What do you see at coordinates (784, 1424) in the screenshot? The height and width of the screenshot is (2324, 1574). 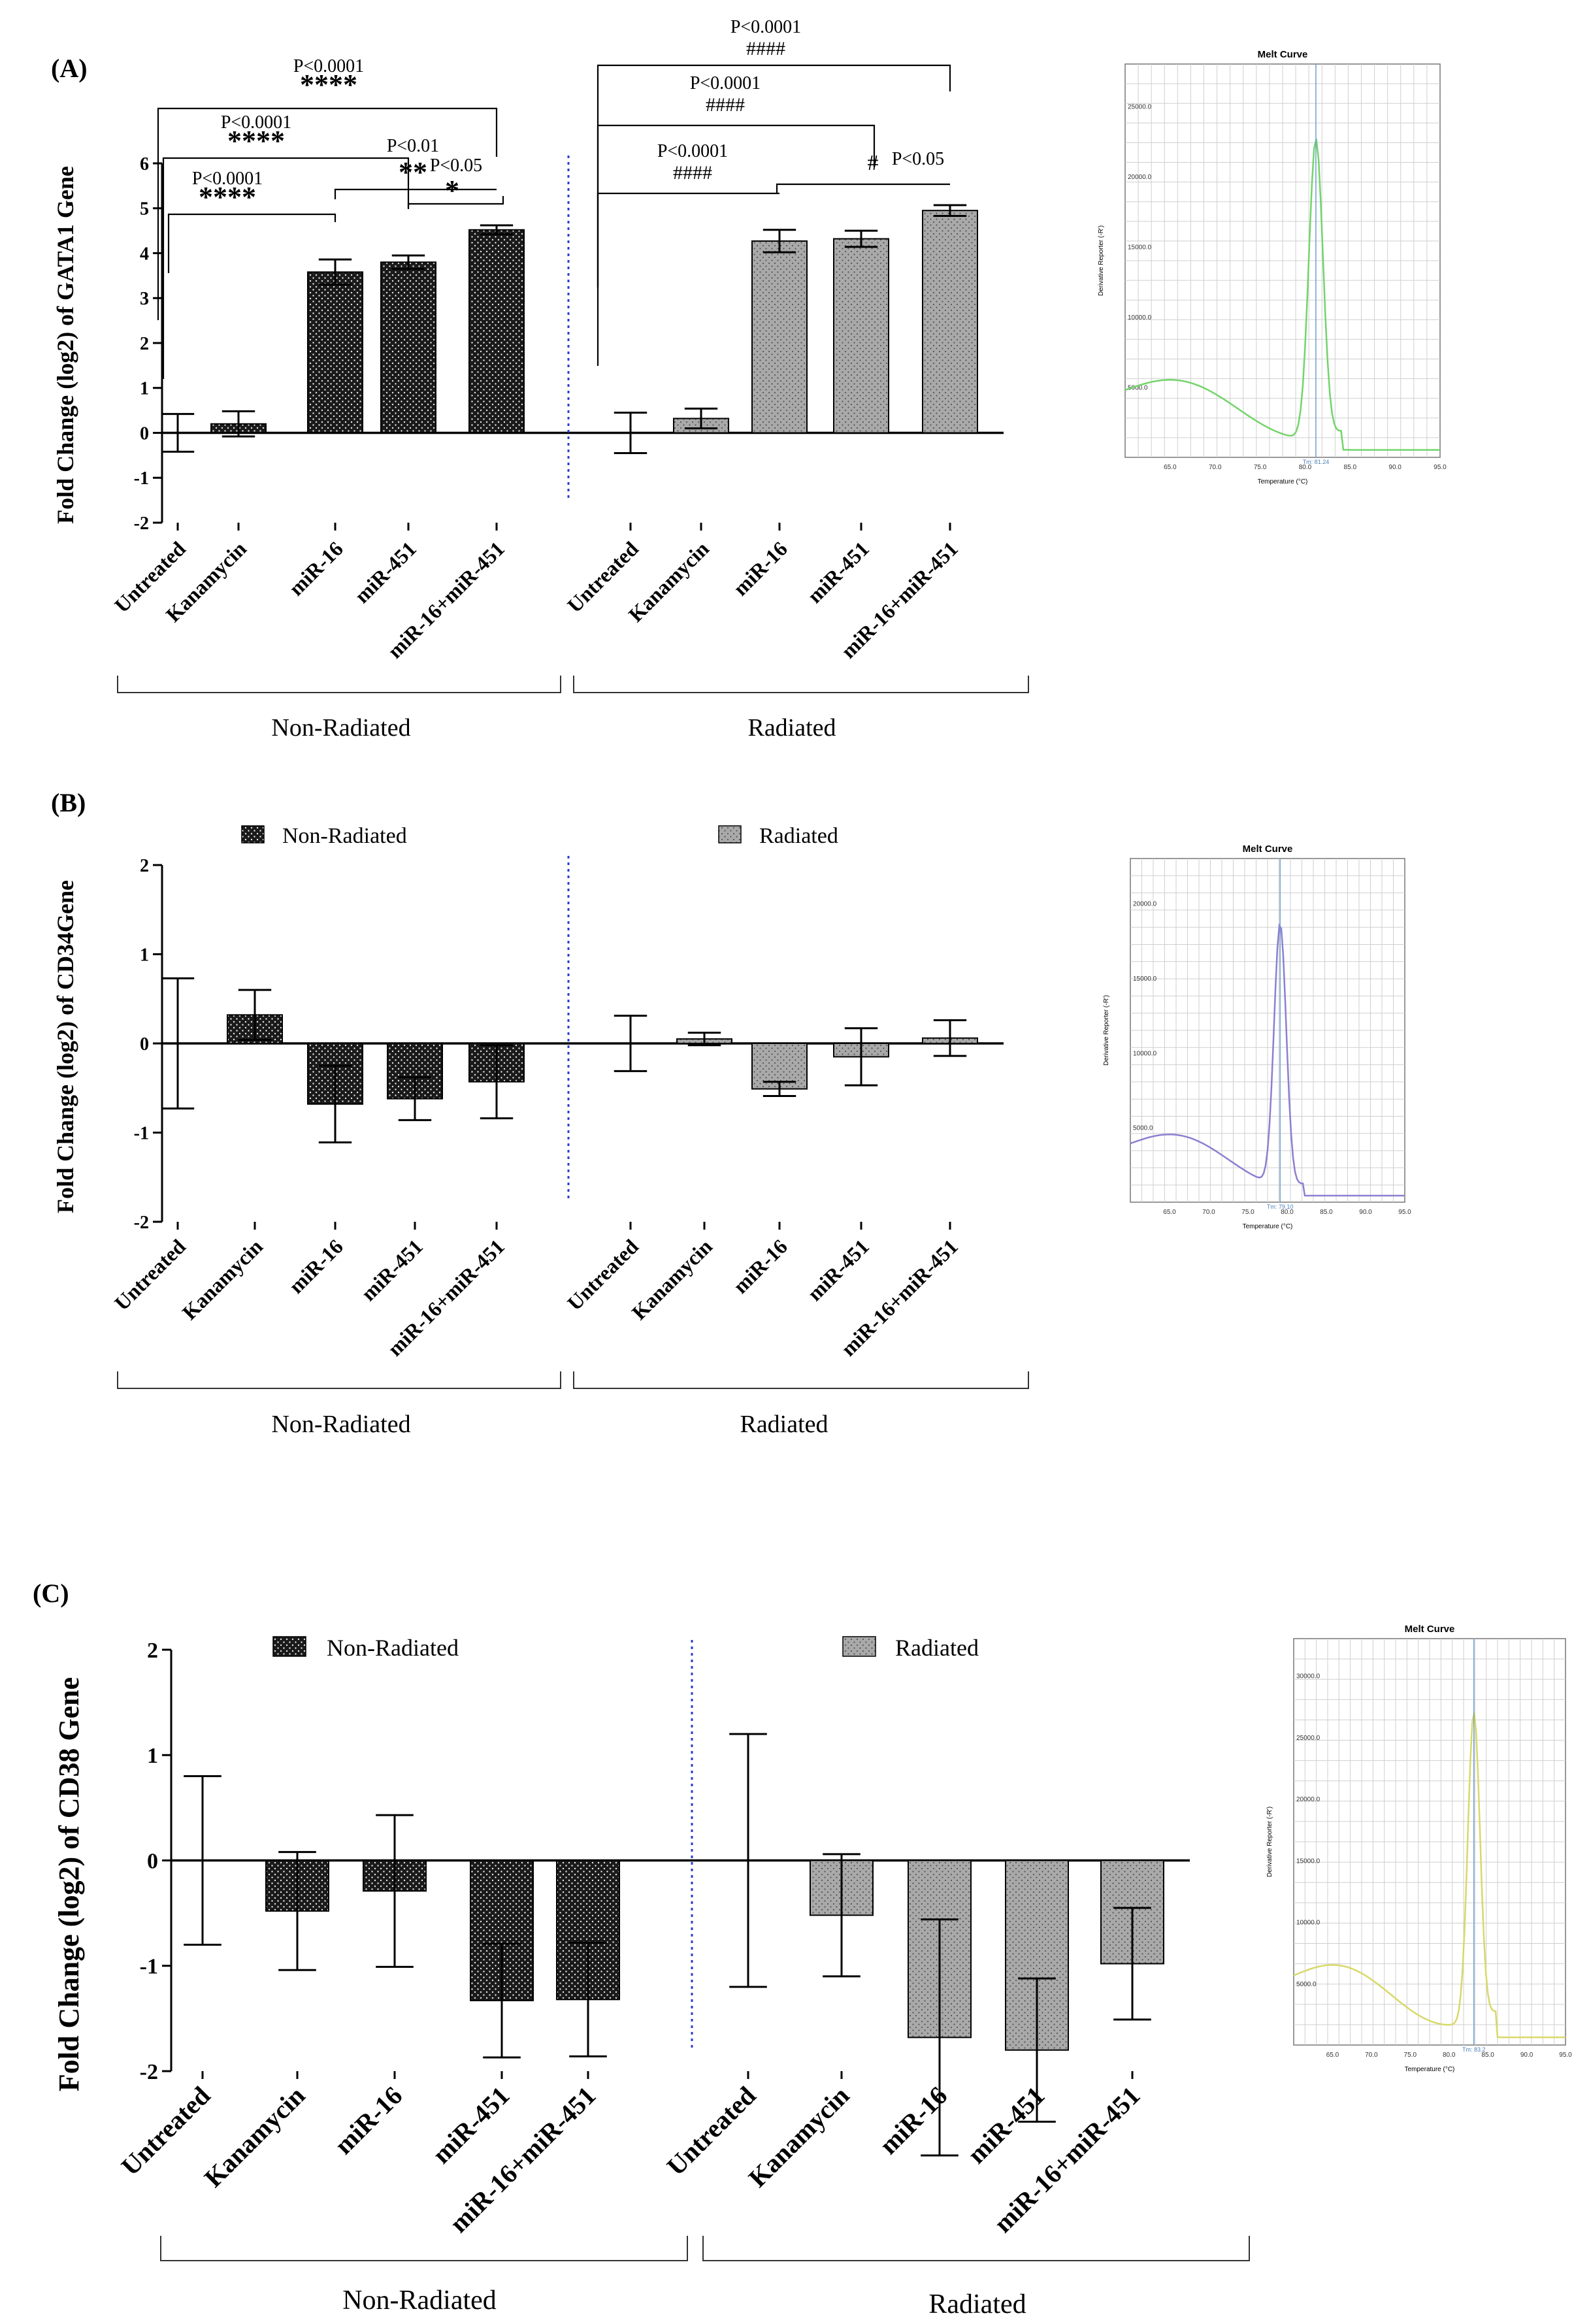 I see `group-label-radiated: Radiated` at bounding box center [784, 1424].